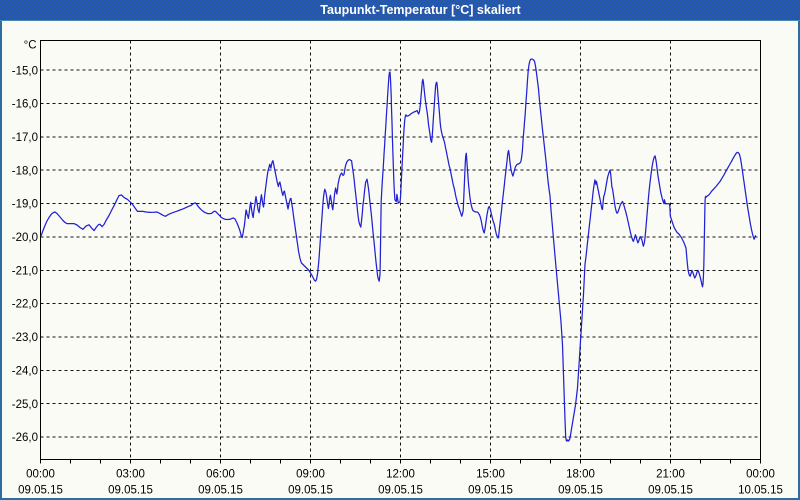 The height and width of the screenshot is (500, 800). Describe the element at coordinates (25, 138) in the screenshot. I see `svg-text: -17,0` at that location.